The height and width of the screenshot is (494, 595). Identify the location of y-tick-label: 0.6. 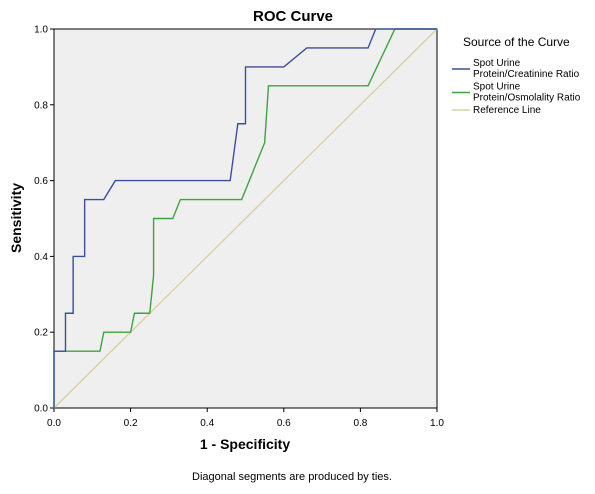
(41, 181).